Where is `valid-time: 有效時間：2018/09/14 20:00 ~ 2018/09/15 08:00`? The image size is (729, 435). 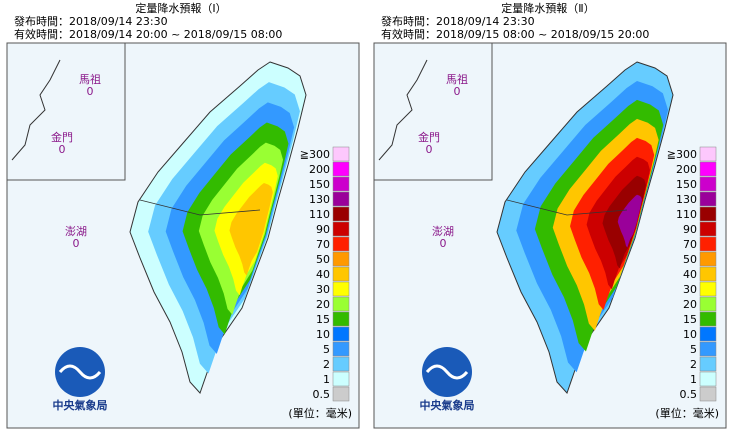
valid-time: 有效時間：2018/09/14 20:00 ~ 2018/09/15 08:00 is located at coordinates (148, 34).